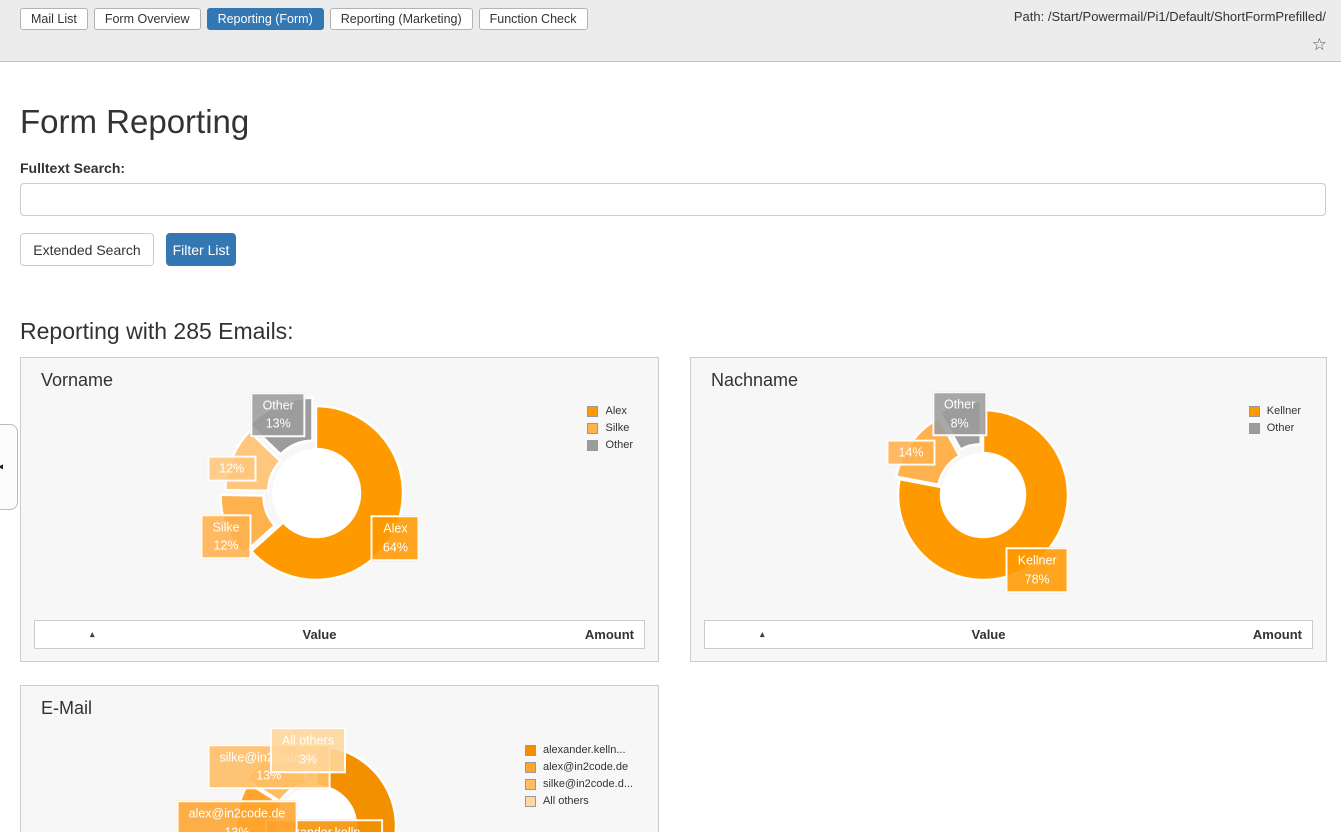  What do you see at coordinates (1319, 44) in the screenshot?
I see `bookmark-star-icon: ☆` at bounding box center [1319, 44].